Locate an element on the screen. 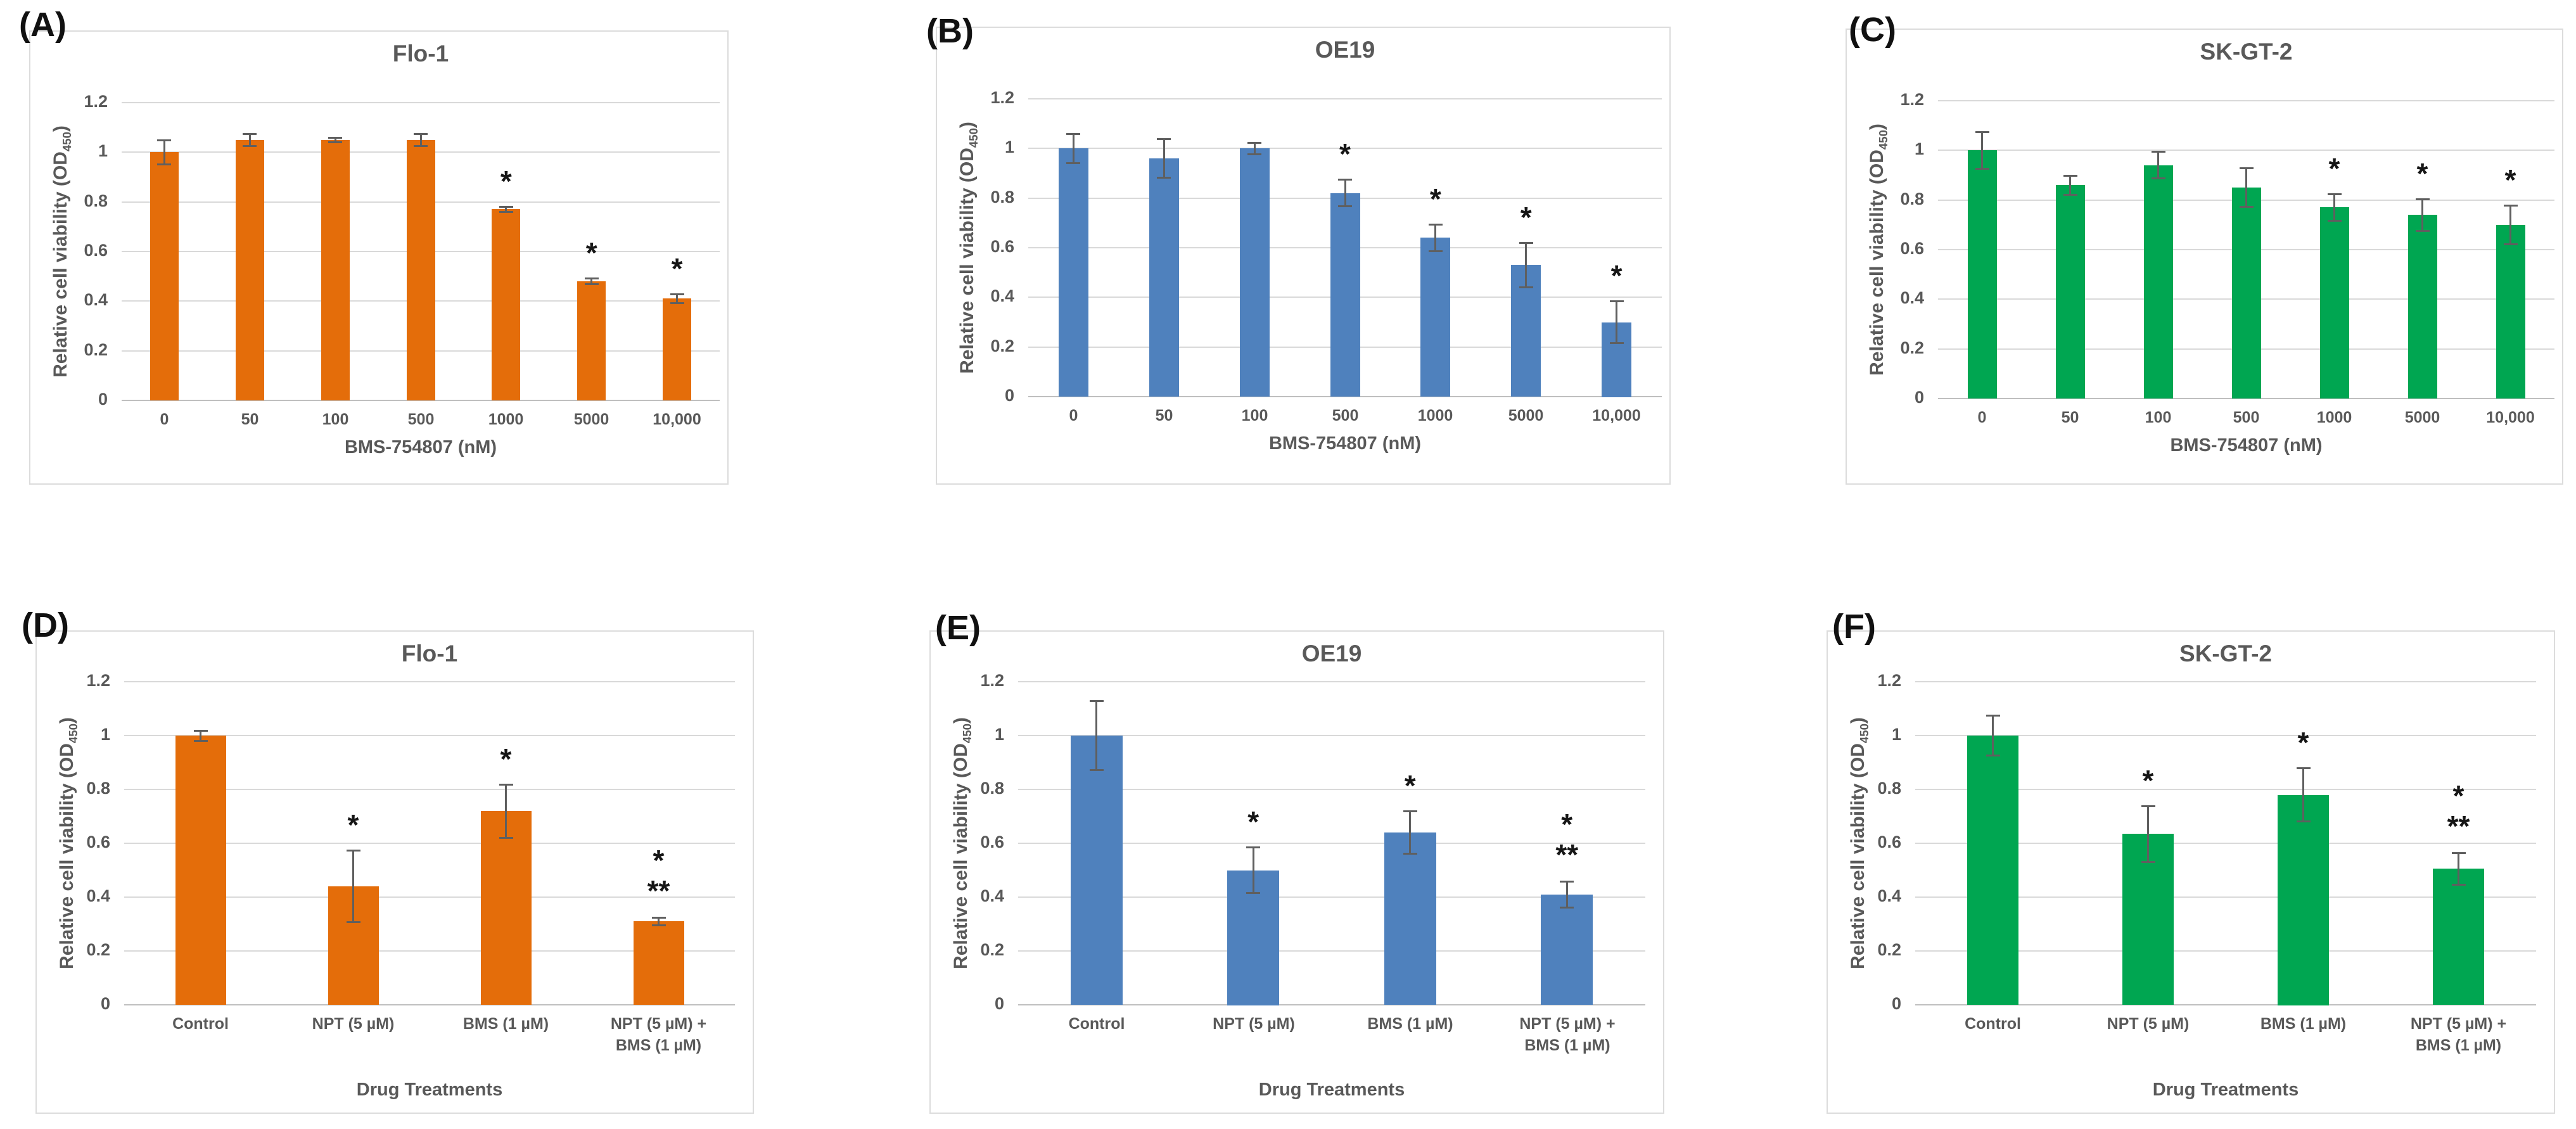  panel-e-label: (E) is located at coordinates (958, 628).